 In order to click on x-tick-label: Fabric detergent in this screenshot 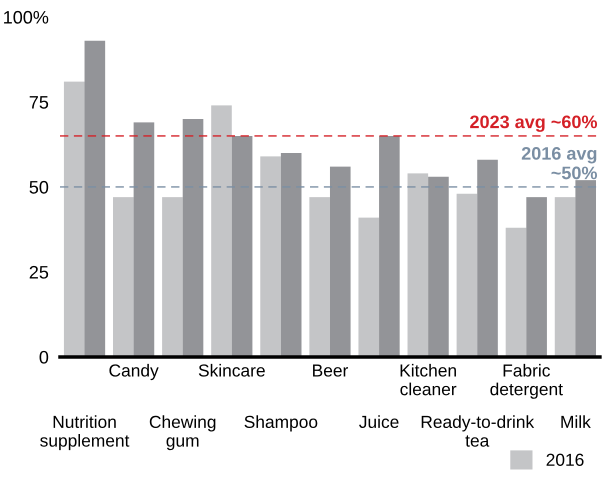, I will do `click(526, 381)`.